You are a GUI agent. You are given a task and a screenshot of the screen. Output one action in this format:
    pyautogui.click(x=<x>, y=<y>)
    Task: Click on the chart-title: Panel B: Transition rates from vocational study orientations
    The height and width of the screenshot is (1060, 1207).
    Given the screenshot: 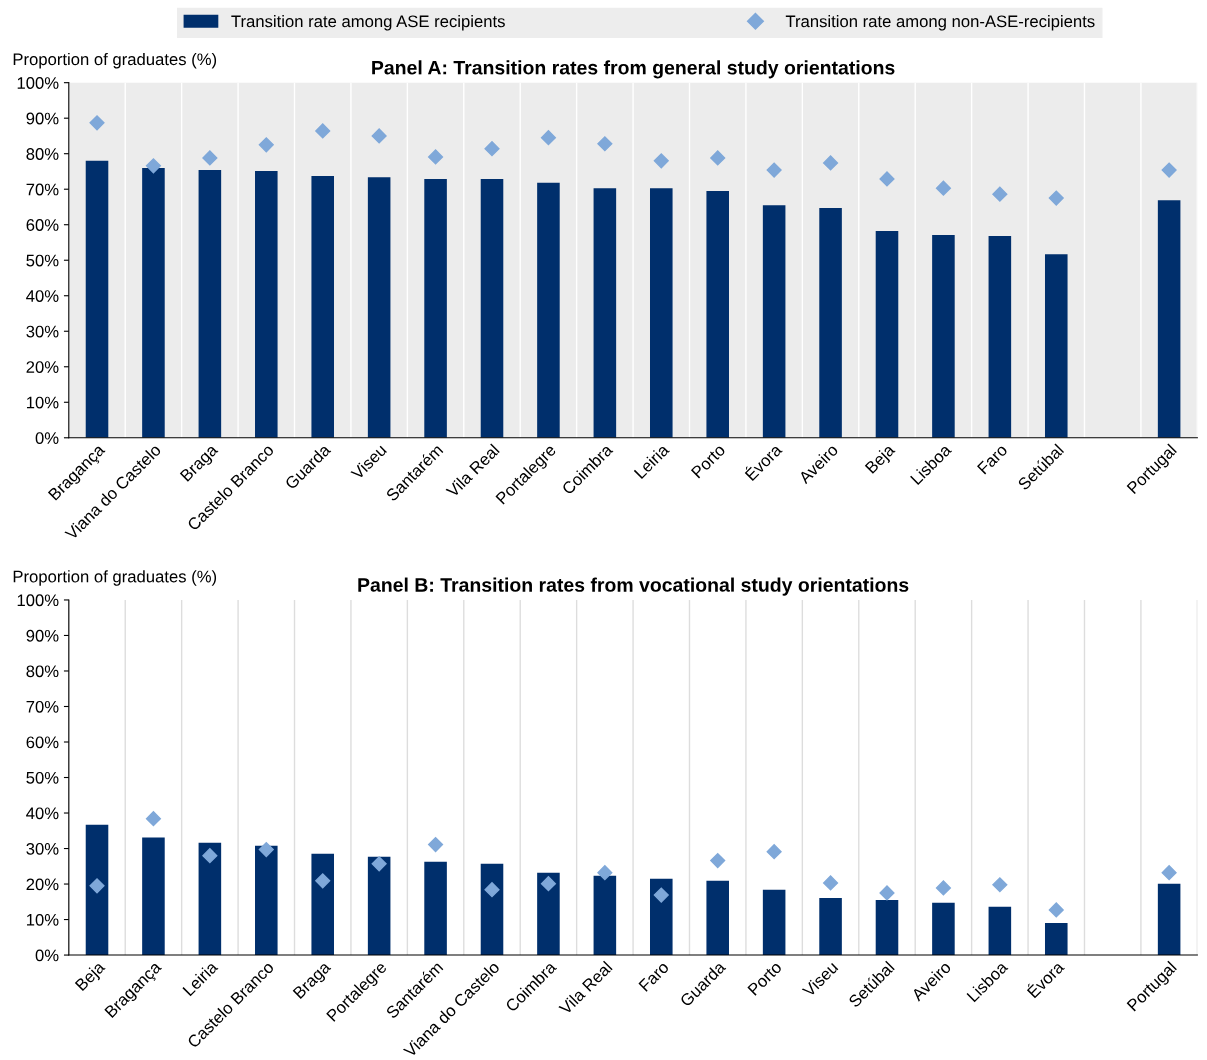 What is the action you would take?
    pyautogui.click(x=633, y=586)
    